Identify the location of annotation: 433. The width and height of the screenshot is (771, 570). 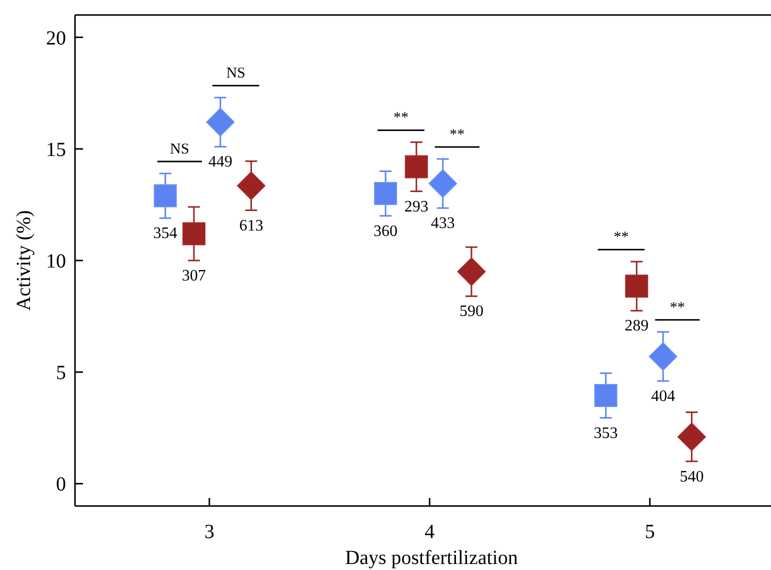
(442, 223).